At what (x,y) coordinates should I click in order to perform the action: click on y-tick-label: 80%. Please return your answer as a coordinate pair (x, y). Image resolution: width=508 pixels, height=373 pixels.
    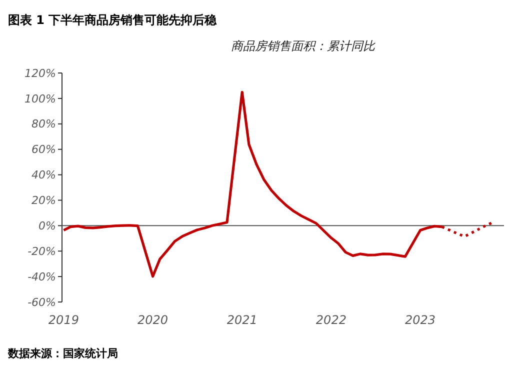
    Looking at the image, I should click on (44, 124).